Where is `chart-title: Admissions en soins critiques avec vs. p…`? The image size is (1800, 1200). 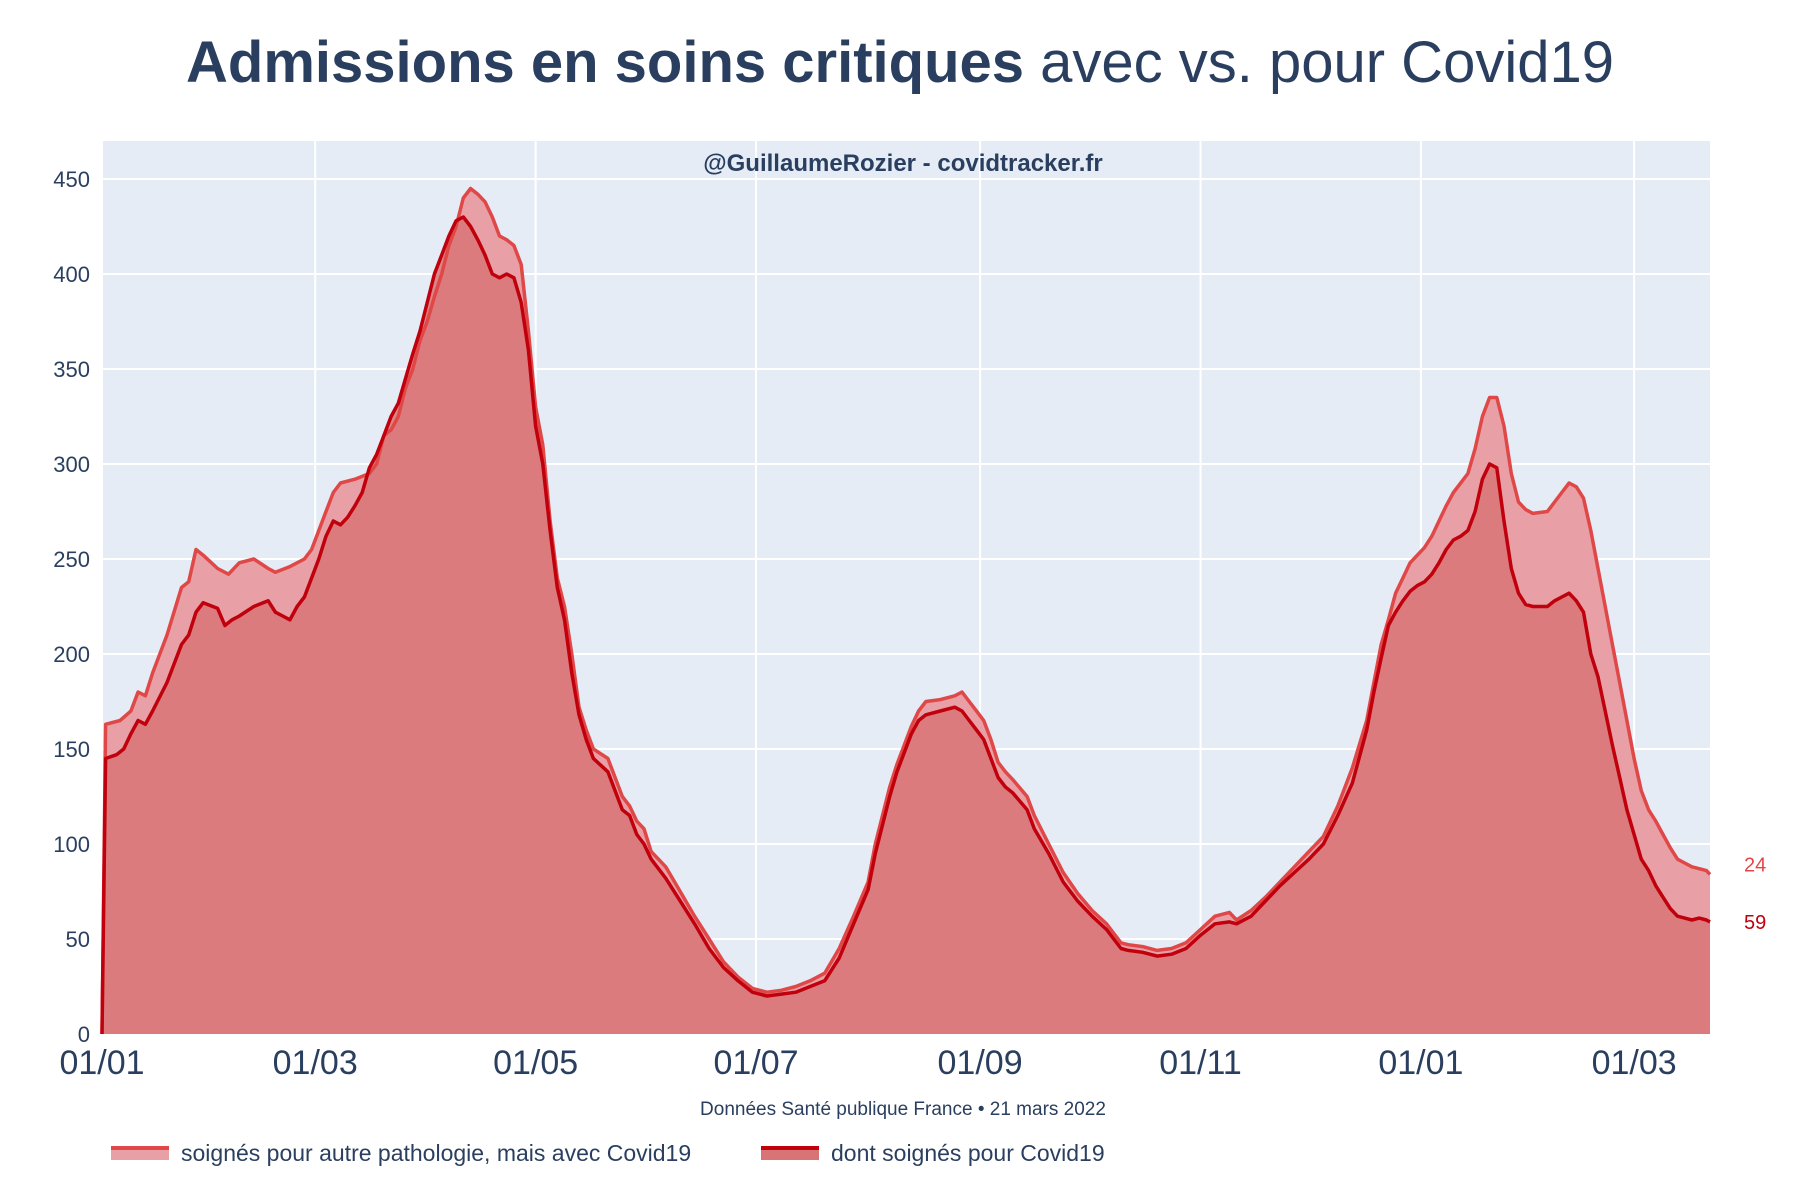
chart-title: Admissions en soins critiques avec vs. p… is located at coordinates (900, 62).